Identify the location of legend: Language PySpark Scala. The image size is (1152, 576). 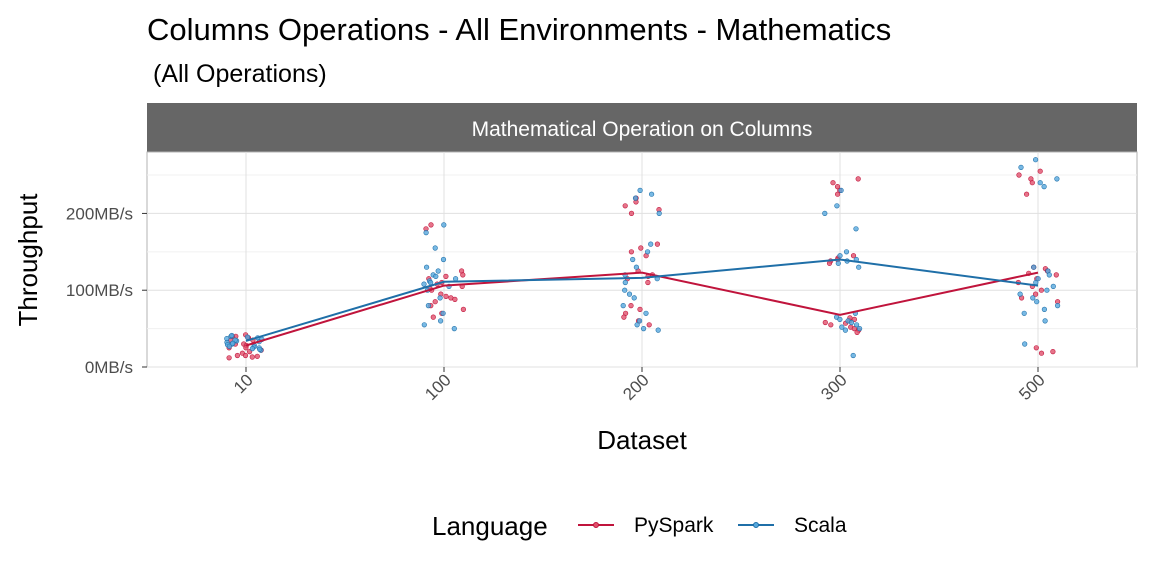
(639, 526).